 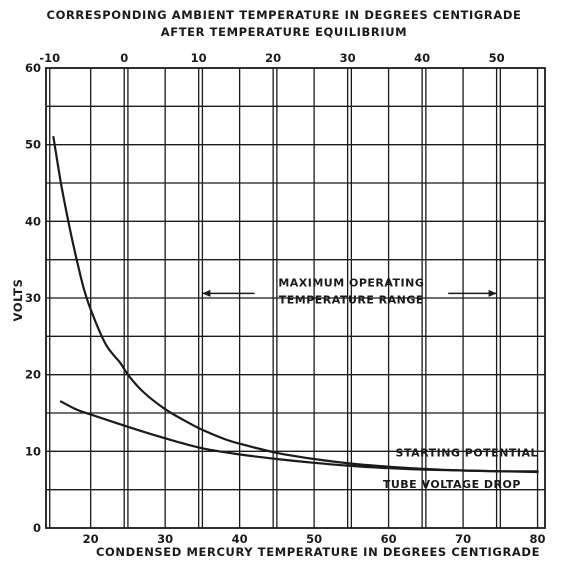 What do you see at coordinates (538, 539) in the screenshot?
I see `x-tick-label: 80` at bounding box center [538, 539].